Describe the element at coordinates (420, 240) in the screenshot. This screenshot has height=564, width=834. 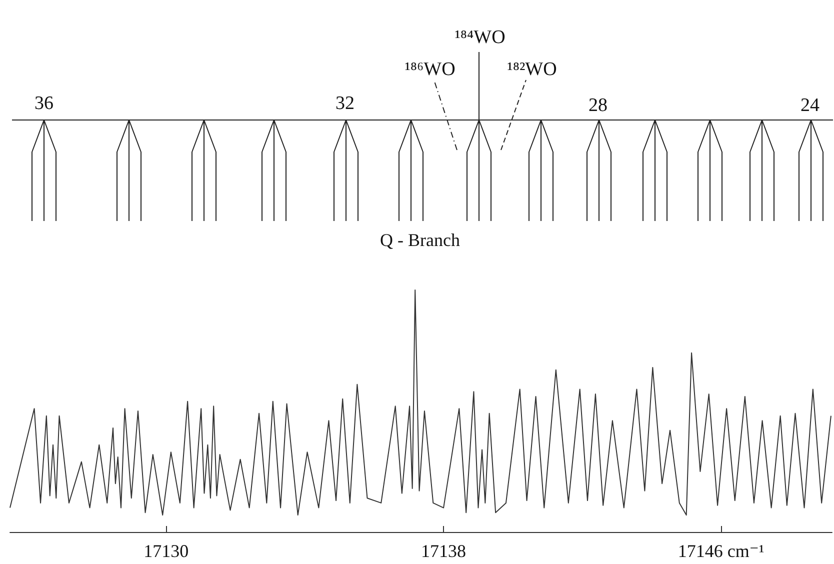
I see `text: Q - Branch` at that location.